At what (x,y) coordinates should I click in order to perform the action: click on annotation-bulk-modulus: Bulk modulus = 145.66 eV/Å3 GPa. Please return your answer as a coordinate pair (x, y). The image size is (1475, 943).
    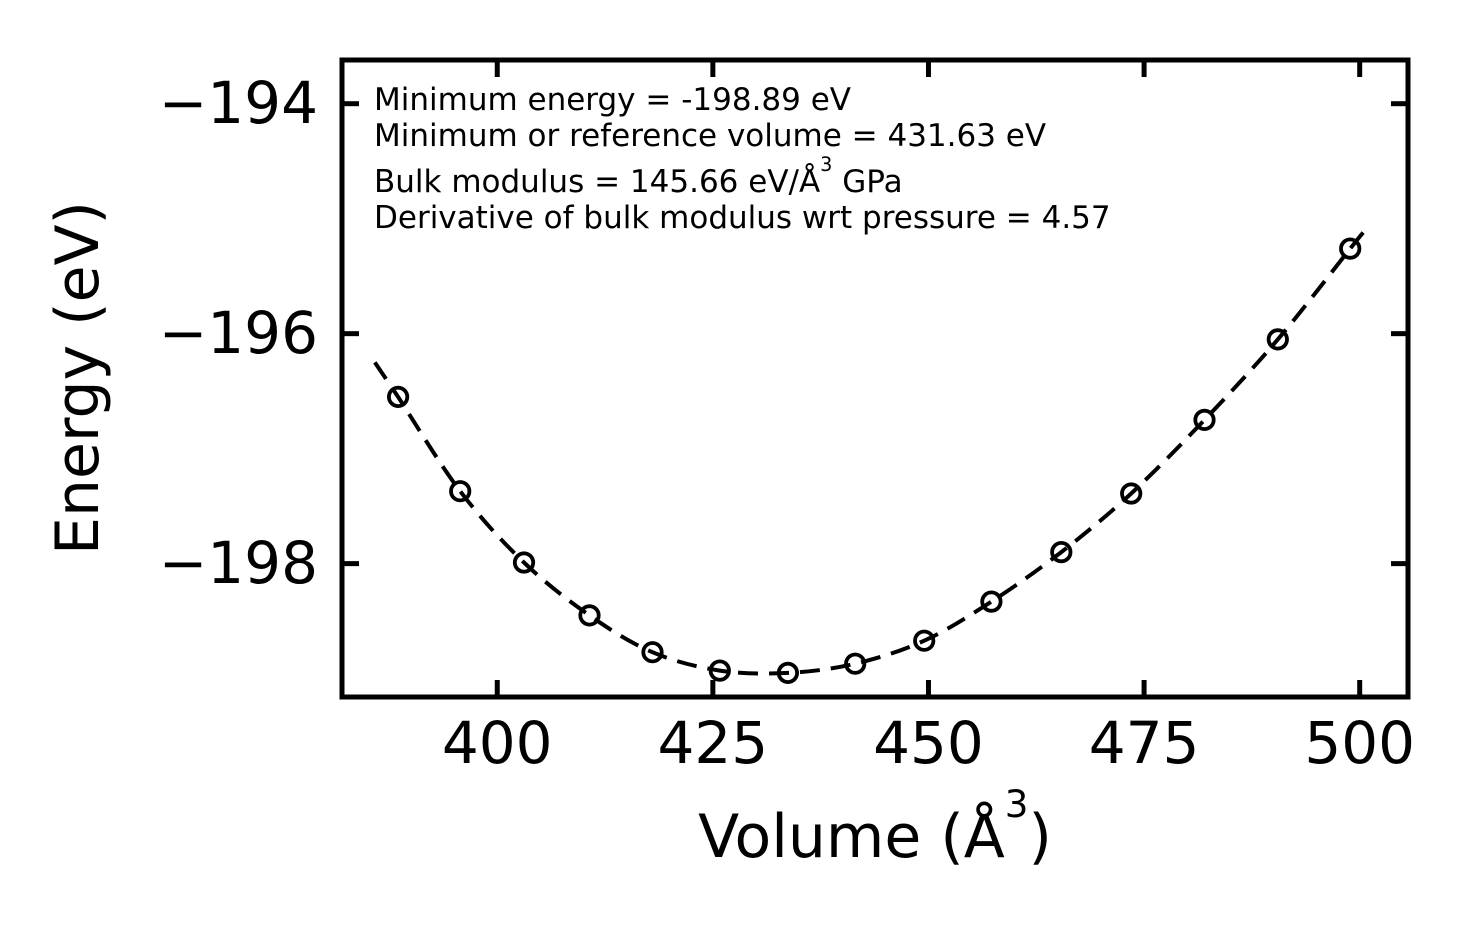
    Looking at the image, I should click on (742, 177).